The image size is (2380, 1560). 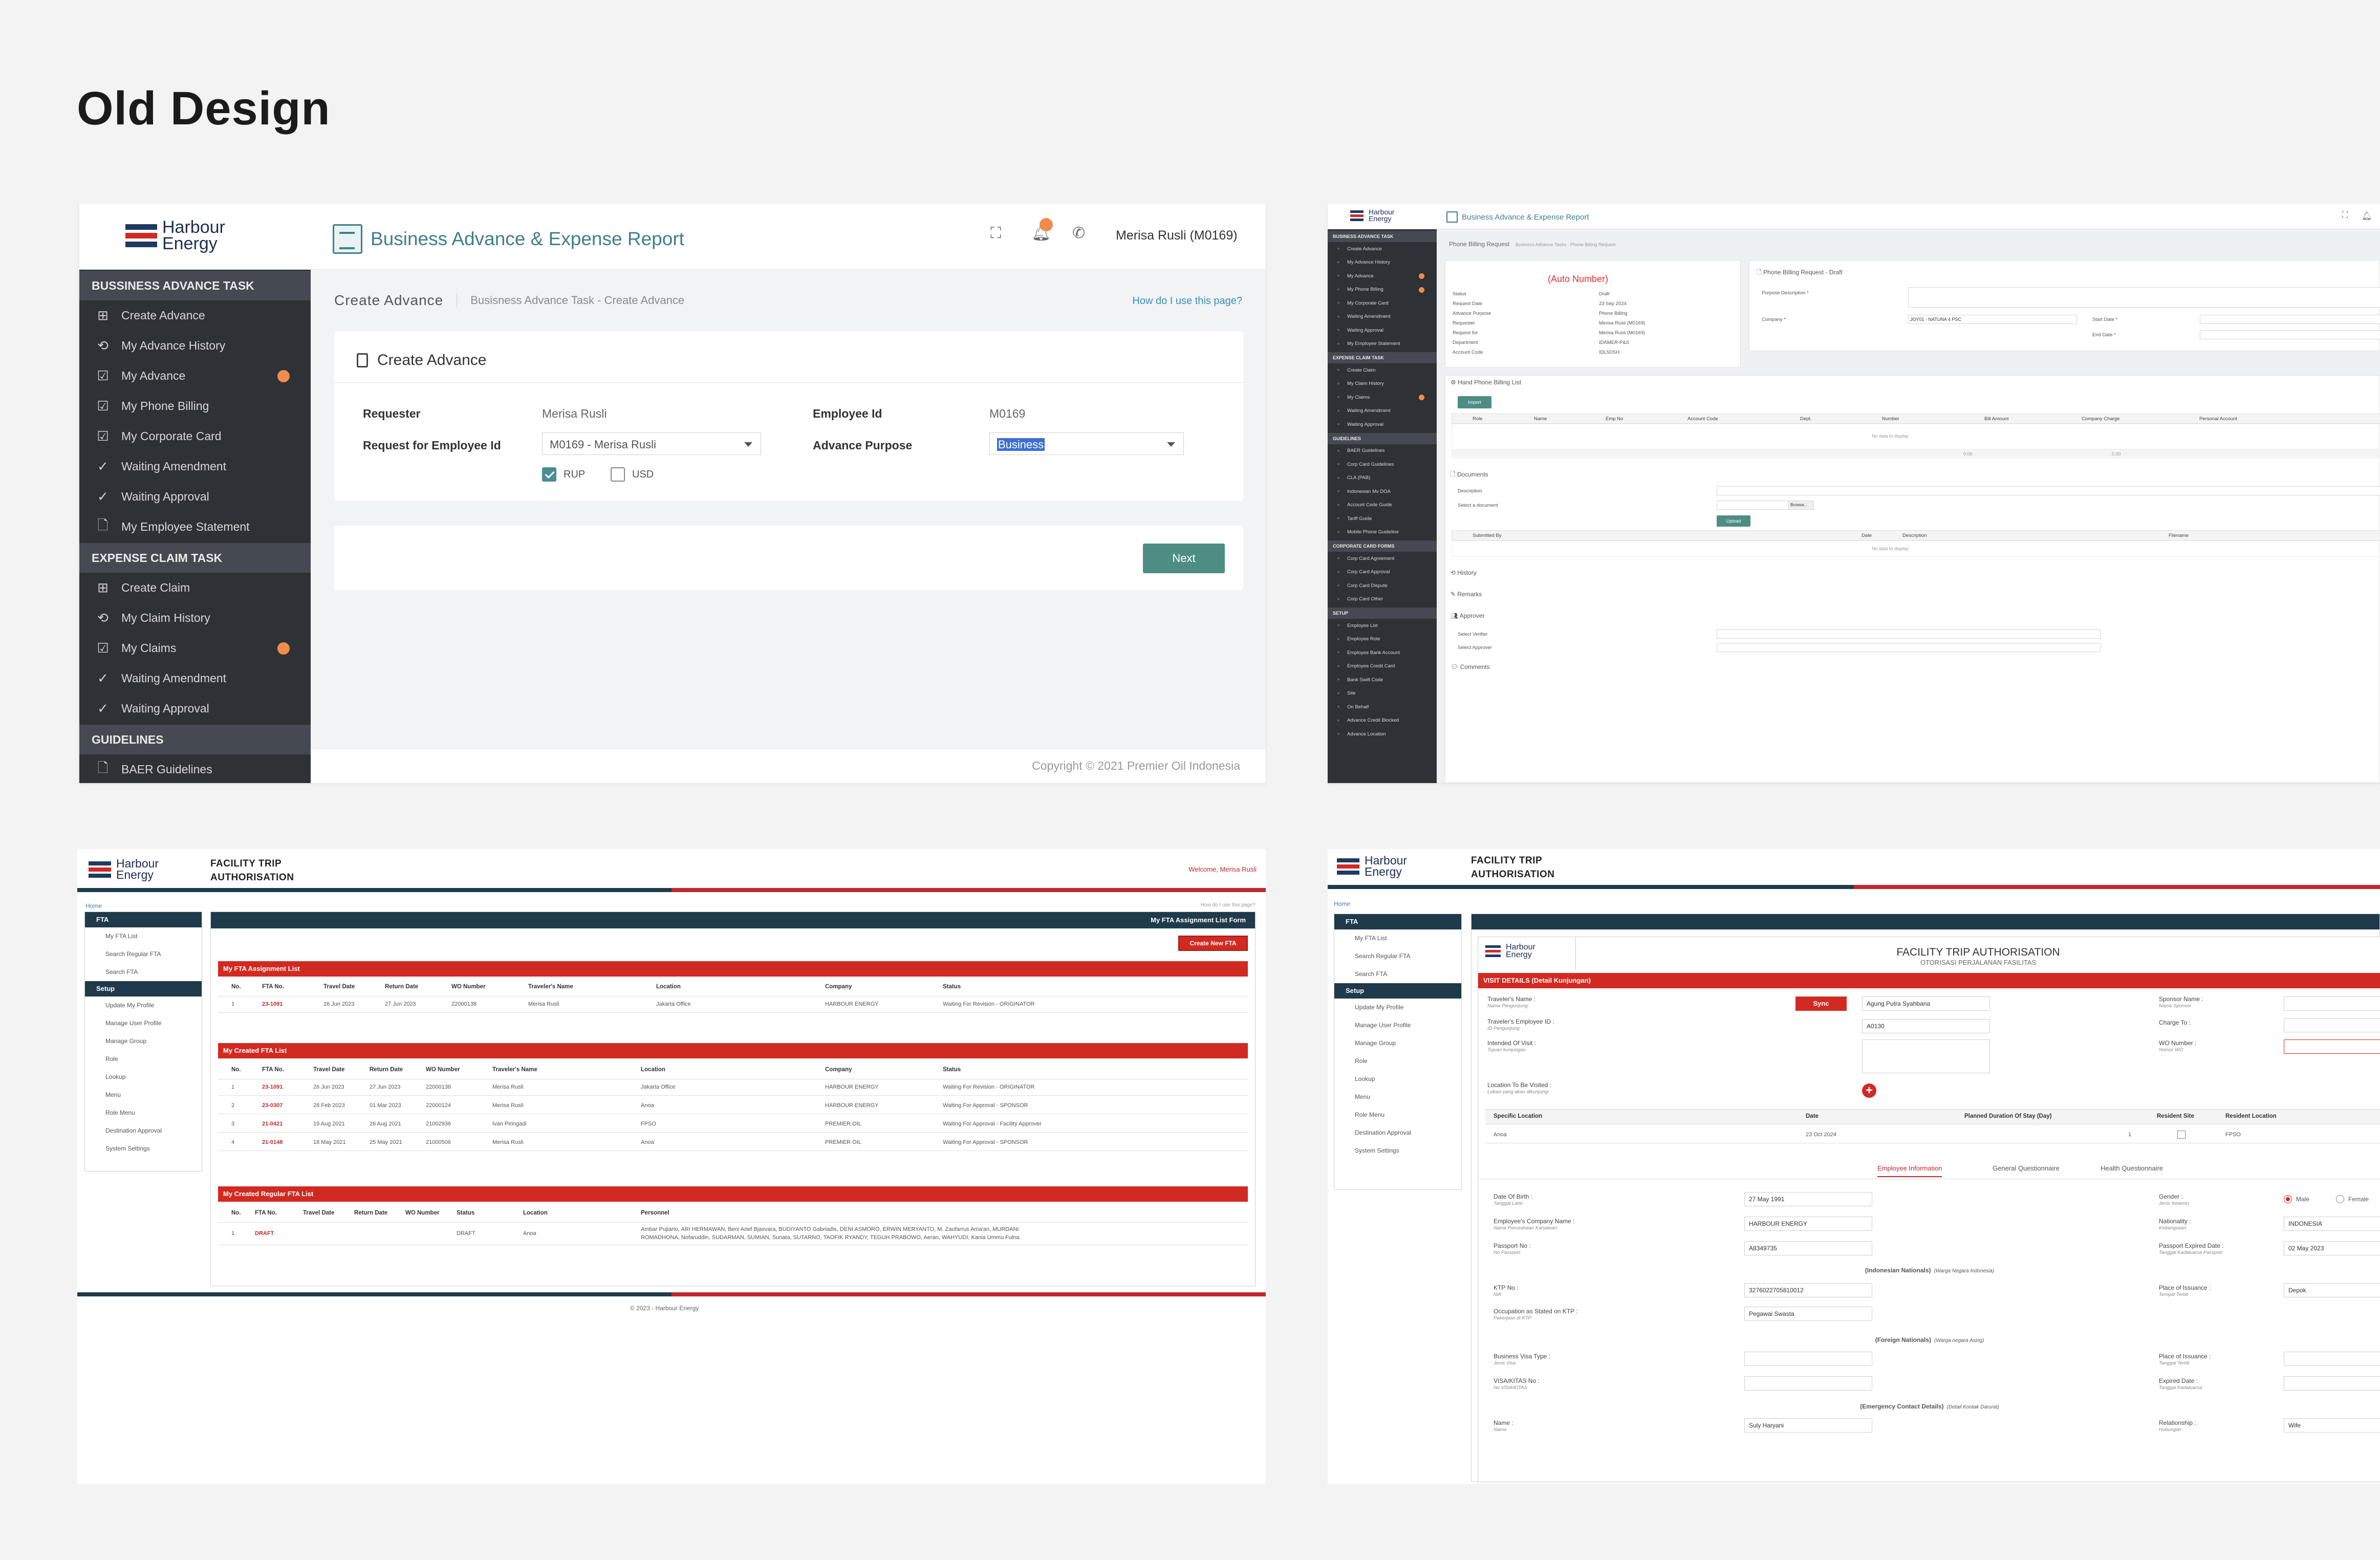 I want to click on sidebar-item: ⊞ Create Claim, so click(x=195, y=588).